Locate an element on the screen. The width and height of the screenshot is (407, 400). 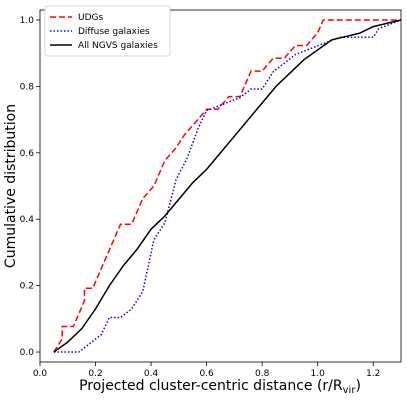
y-axis: 0.0 0.2 0.4 0.6 0.8 1.0 is located at coordinates (30, 187).